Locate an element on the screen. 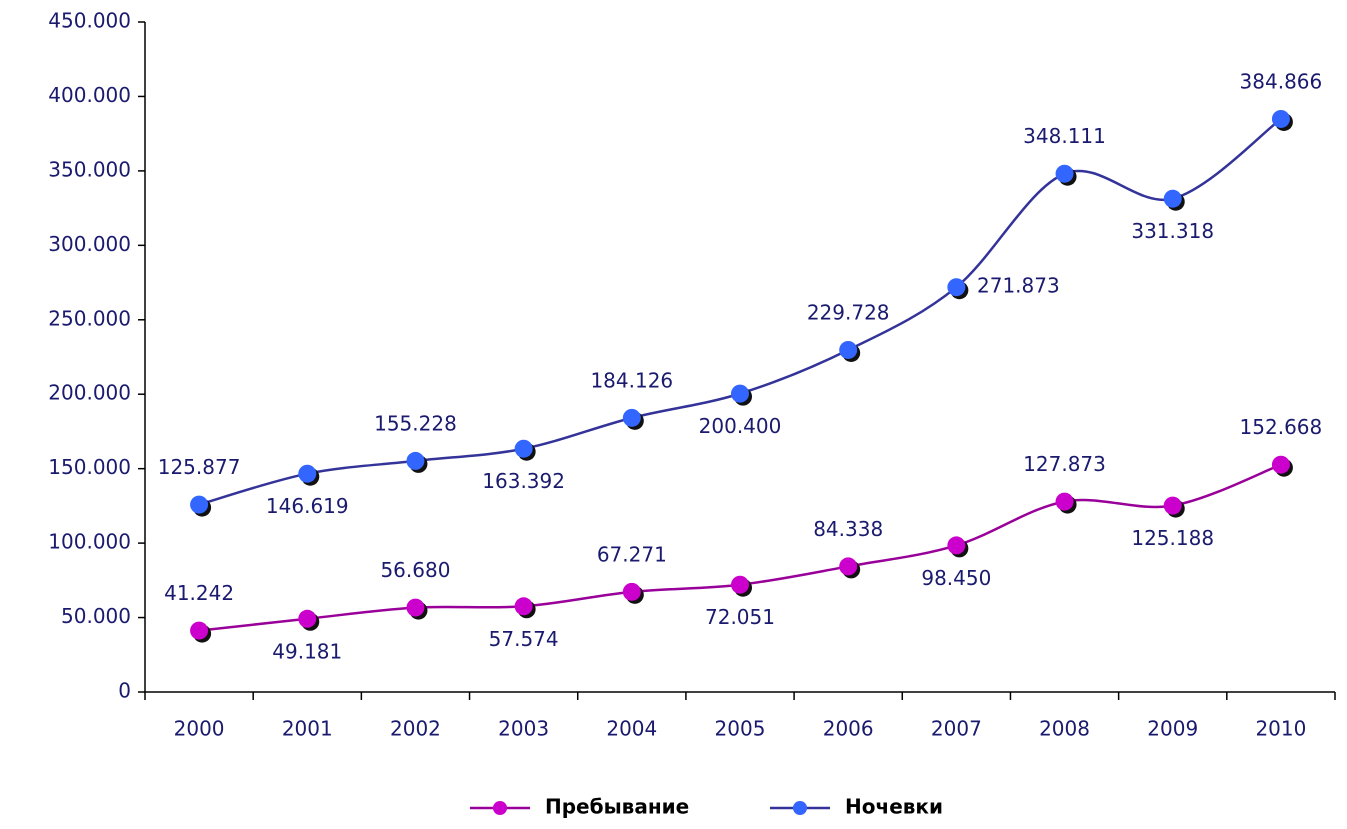 This screenshot has width=1347, height=829. x-tick-label: 2006 is located at coordinates (848, 729).